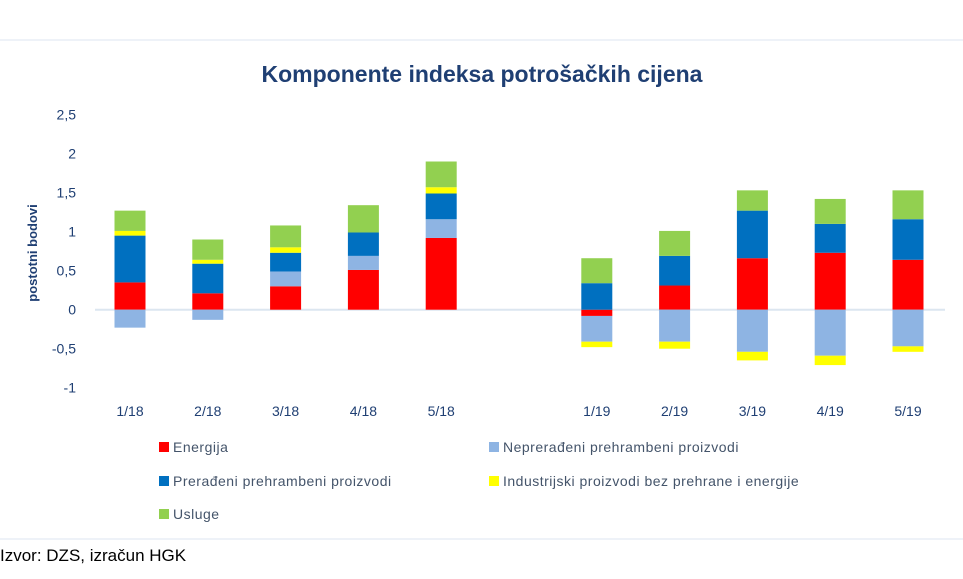  I want to click on legend-label: Energija, so click(200, 447).